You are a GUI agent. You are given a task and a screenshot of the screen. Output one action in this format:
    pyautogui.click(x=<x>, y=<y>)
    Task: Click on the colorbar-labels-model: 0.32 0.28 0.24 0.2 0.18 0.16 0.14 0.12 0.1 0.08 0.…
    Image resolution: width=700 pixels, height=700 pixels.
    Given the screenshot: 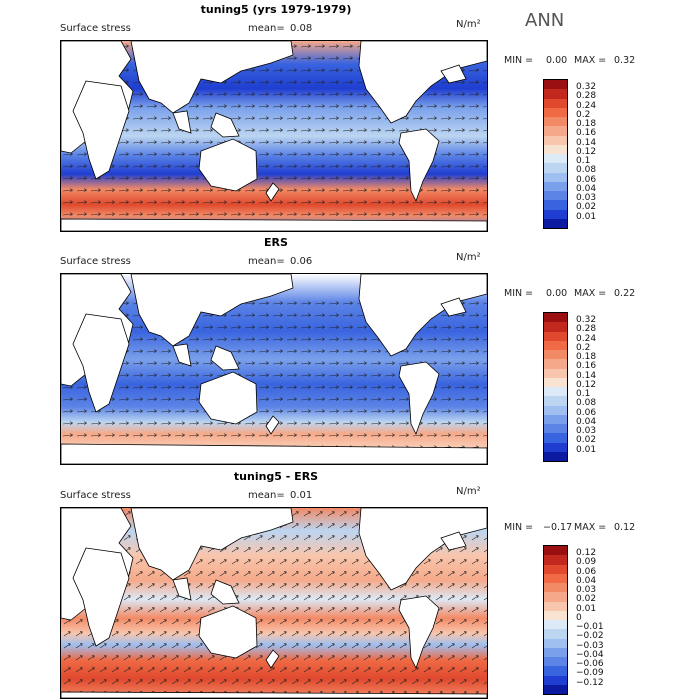 What is the action you would take?
    pyautogui.click(x=606, y=152)
    